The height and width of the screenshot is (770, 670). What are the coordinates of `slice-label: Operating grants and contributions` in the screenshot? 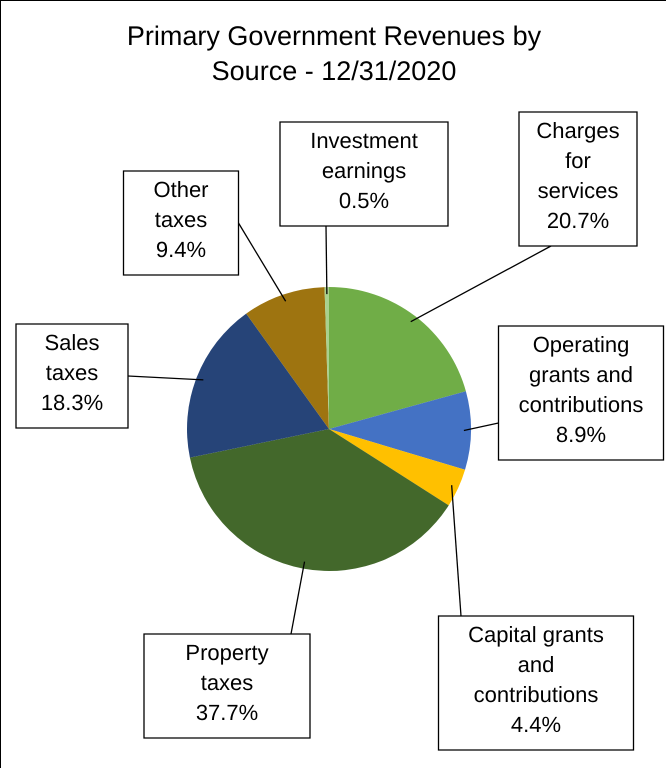 It's located at (581, 374).